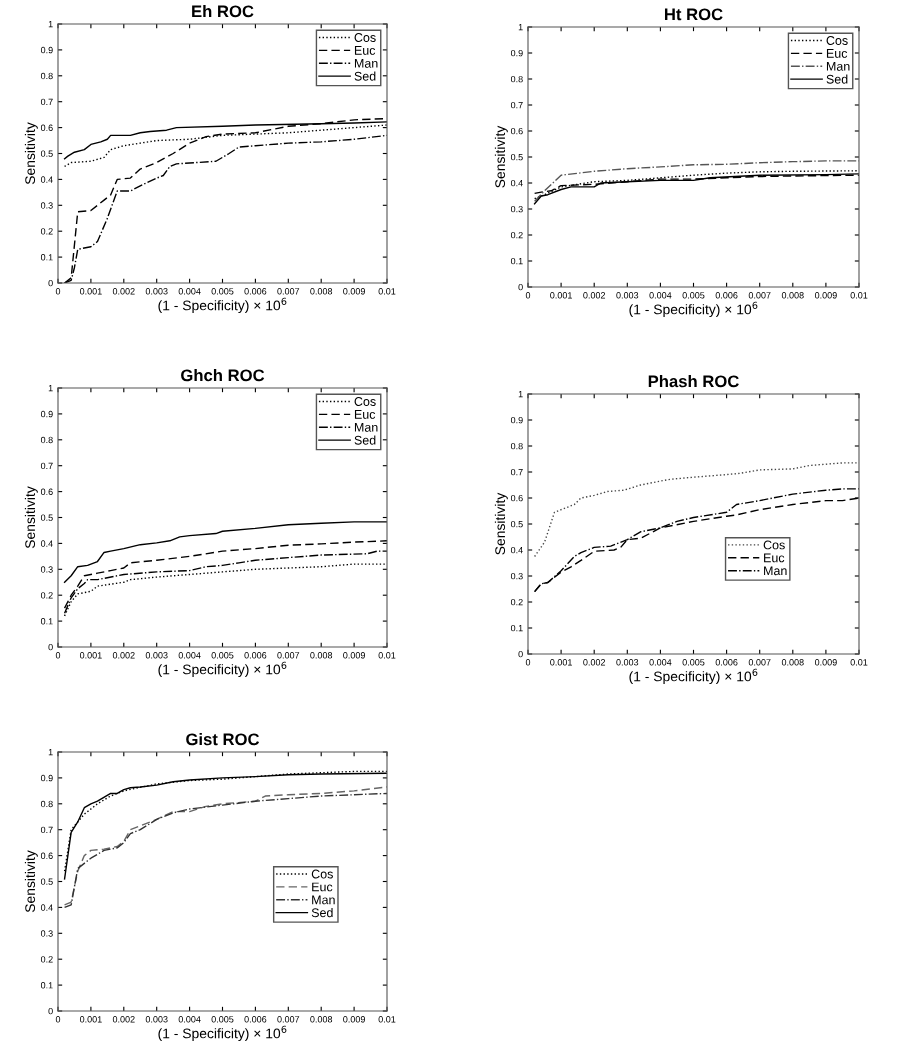 The width and height of the screenshot is (901, 1046). What do you see at coordinates (223, 739) in the screenshot?
I see `chart-title: Gist ROC` at bounding box center [223, 739].